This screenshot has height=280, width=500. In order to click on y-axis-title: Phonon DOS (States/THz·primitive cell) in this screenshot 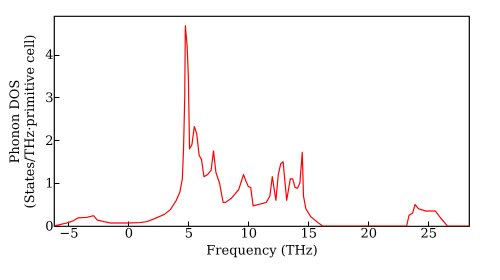, I will do `click(23, 121)`.